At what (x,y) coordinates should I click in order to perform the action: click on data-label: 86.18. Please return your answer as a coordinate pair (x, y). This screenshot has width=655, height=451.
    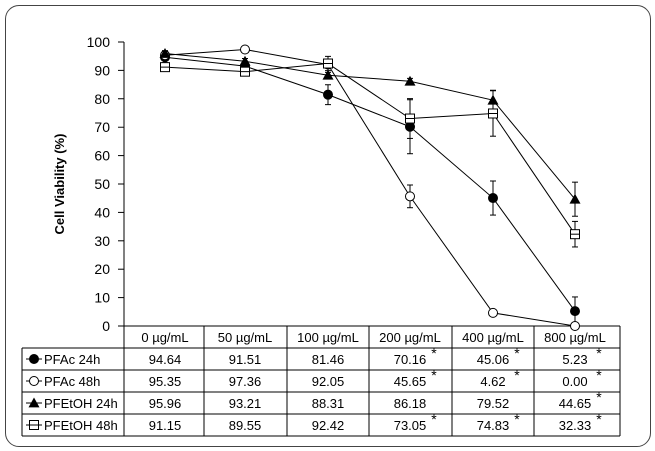
    Looking at the image, I should click on (410, 403).